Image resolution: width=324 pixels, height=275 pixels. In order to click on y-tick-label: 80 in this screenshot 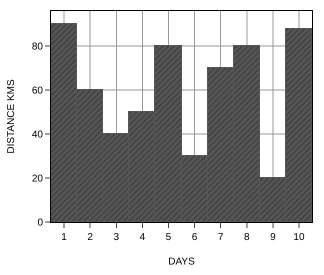, I will do `click(38, 47)`.